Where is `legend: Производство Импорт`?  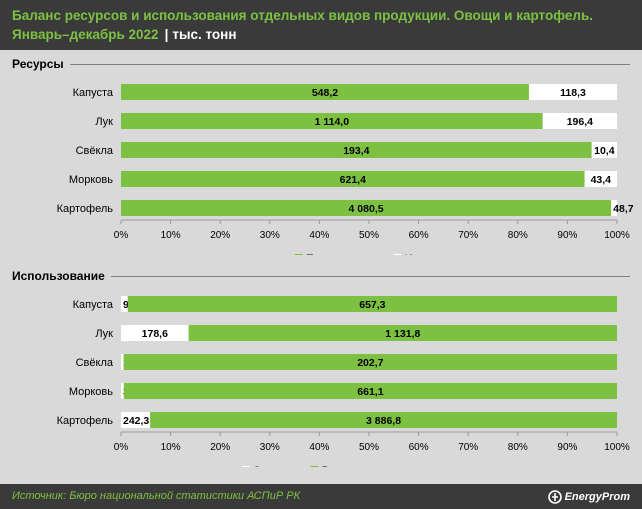
legend: Производство Импорт is located at coordinates (368, 254).